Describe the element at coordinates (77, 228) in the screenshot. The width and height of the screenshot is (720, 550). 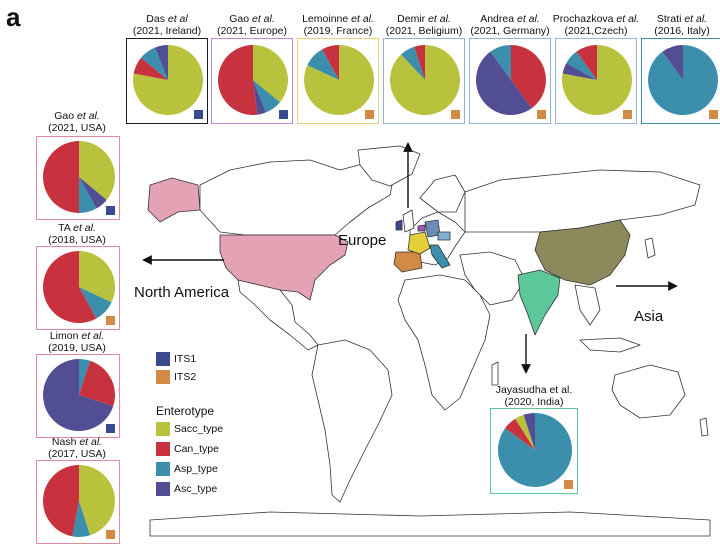
I see `study-title-line1: TA et al.` at that location.